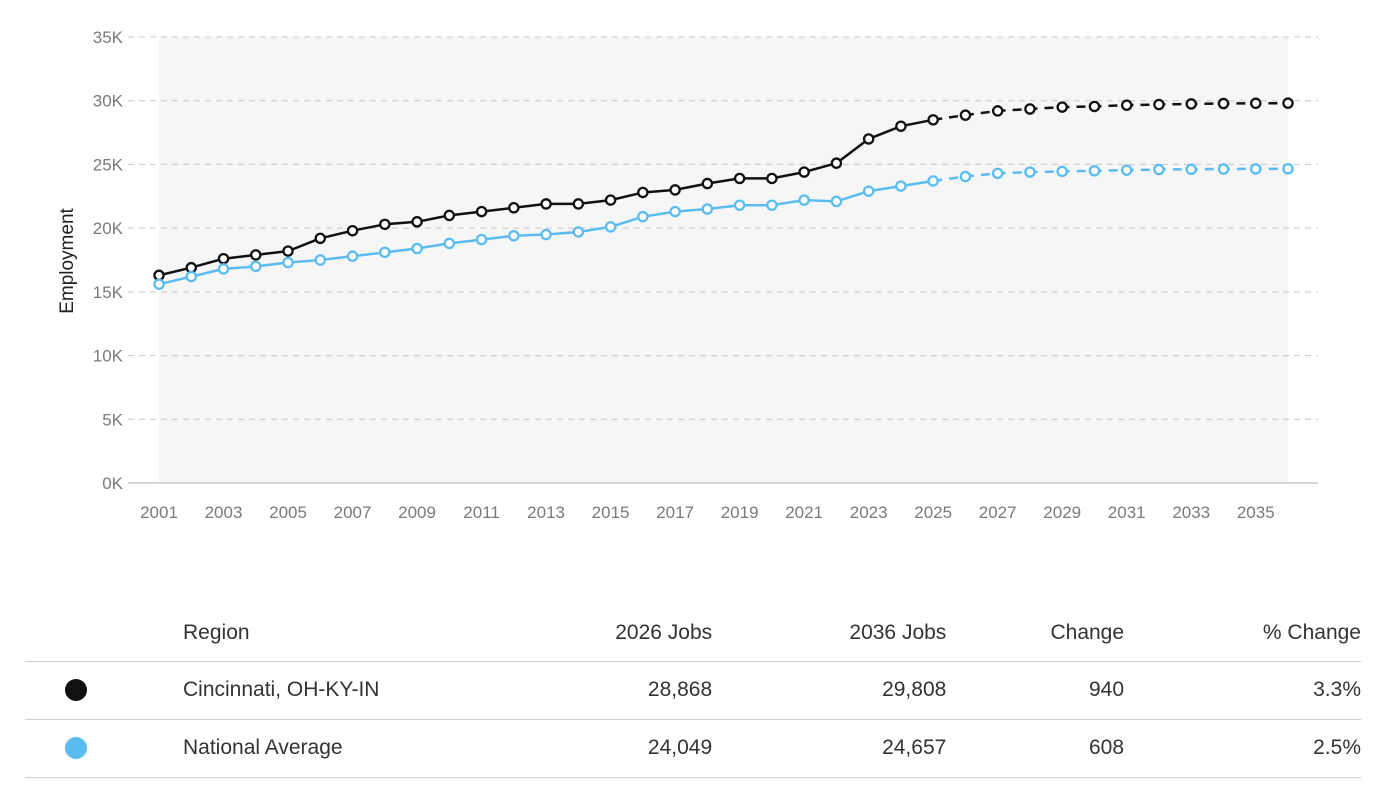 Image resolution: width=1382 pixels, height=800 pixels. What do you see at coordinates (76, 748) in the screenshot?
I see `legend-dot-national-average` at bounding box center [76, 748].